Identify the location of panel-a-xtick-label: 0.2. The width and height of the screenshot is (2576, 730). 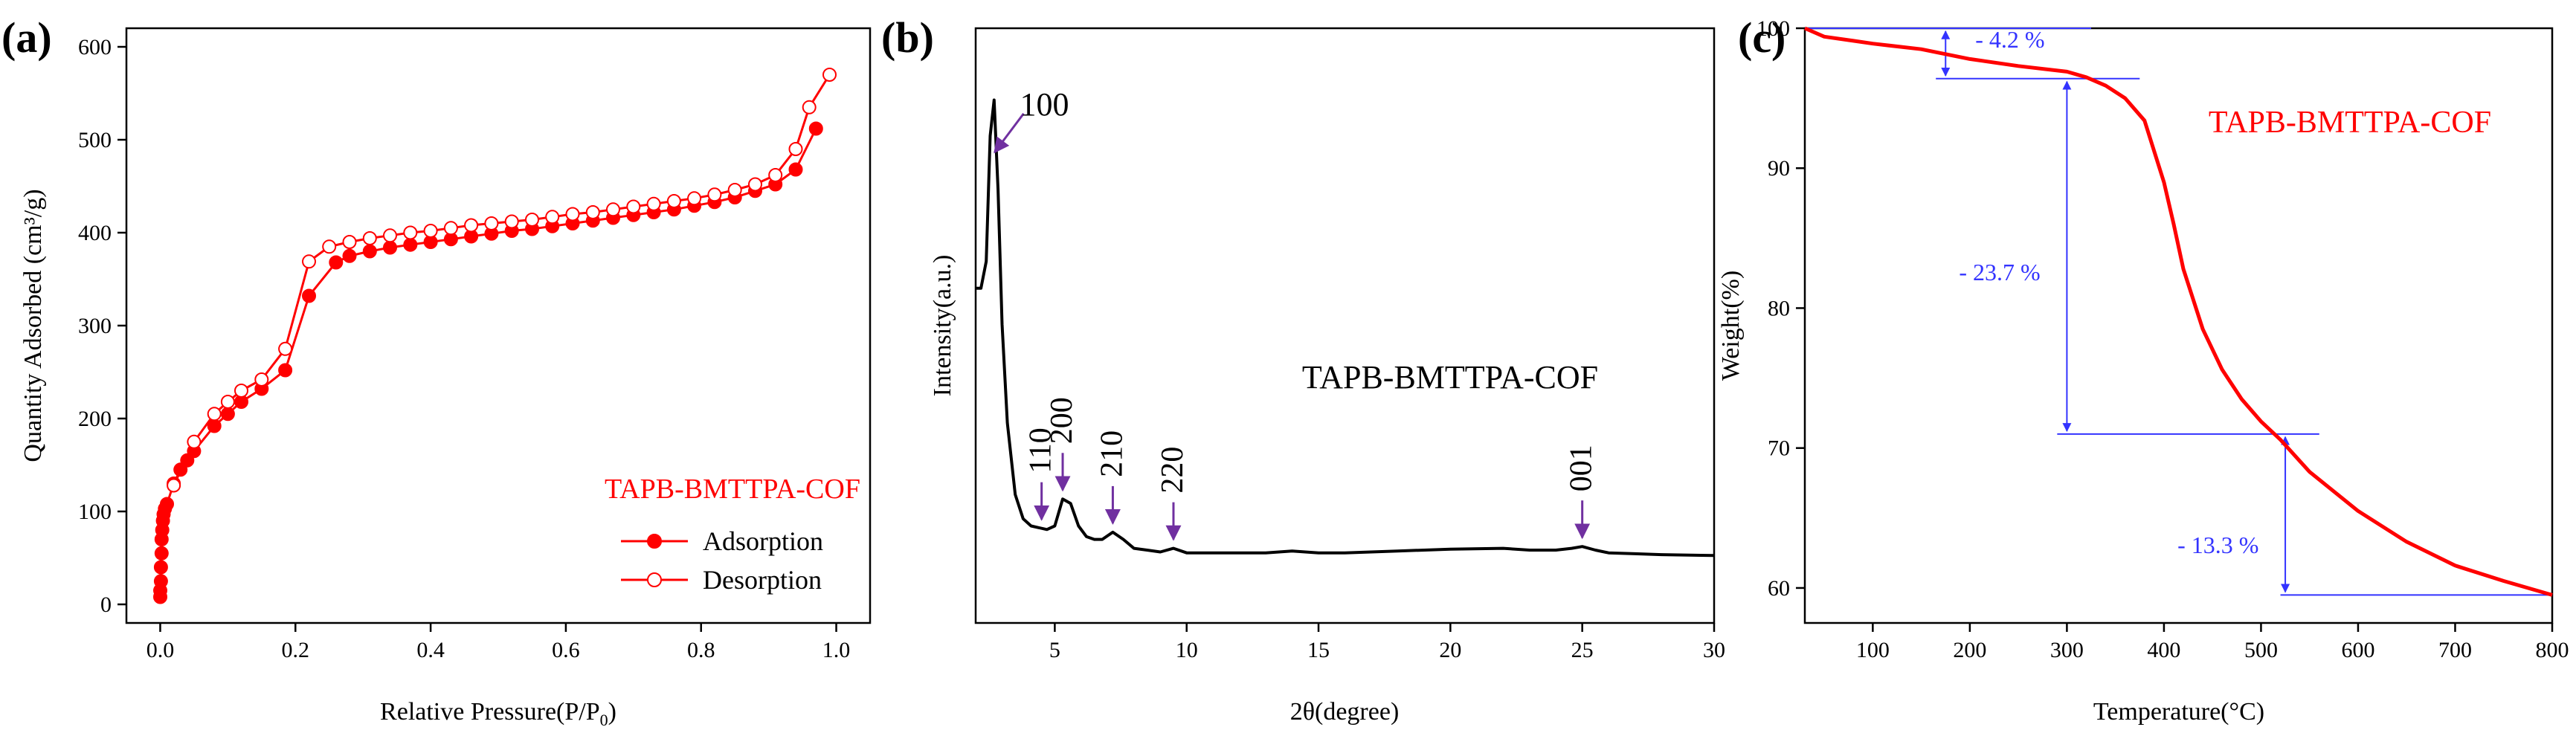
(296, 650).